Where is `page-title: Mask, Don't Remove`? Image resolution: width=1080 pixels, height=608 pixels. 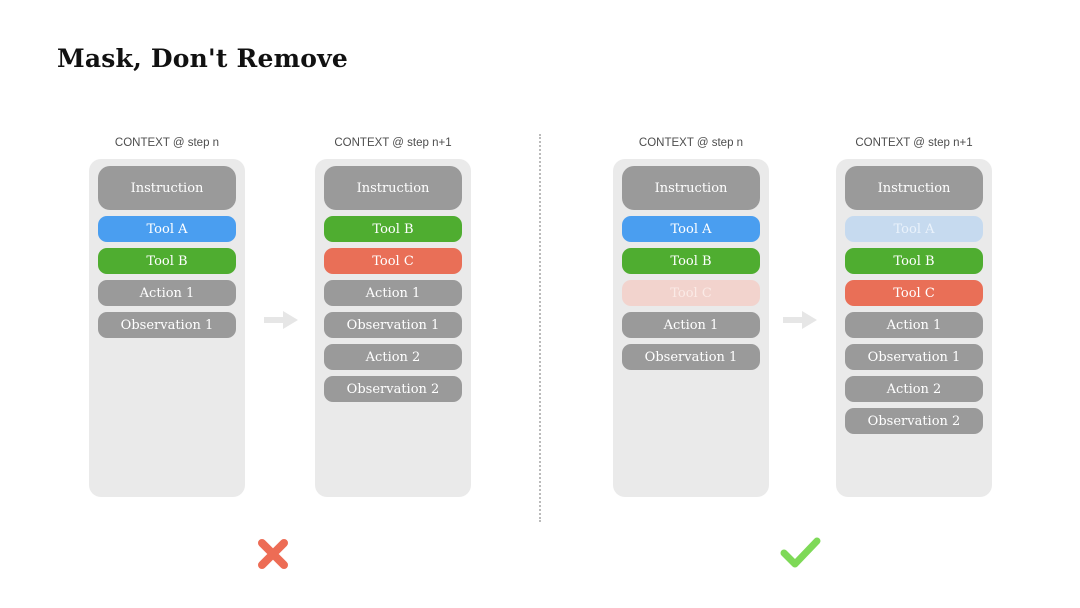 page-title: Mask, Don't Remove is located at coordinates (202, 58).